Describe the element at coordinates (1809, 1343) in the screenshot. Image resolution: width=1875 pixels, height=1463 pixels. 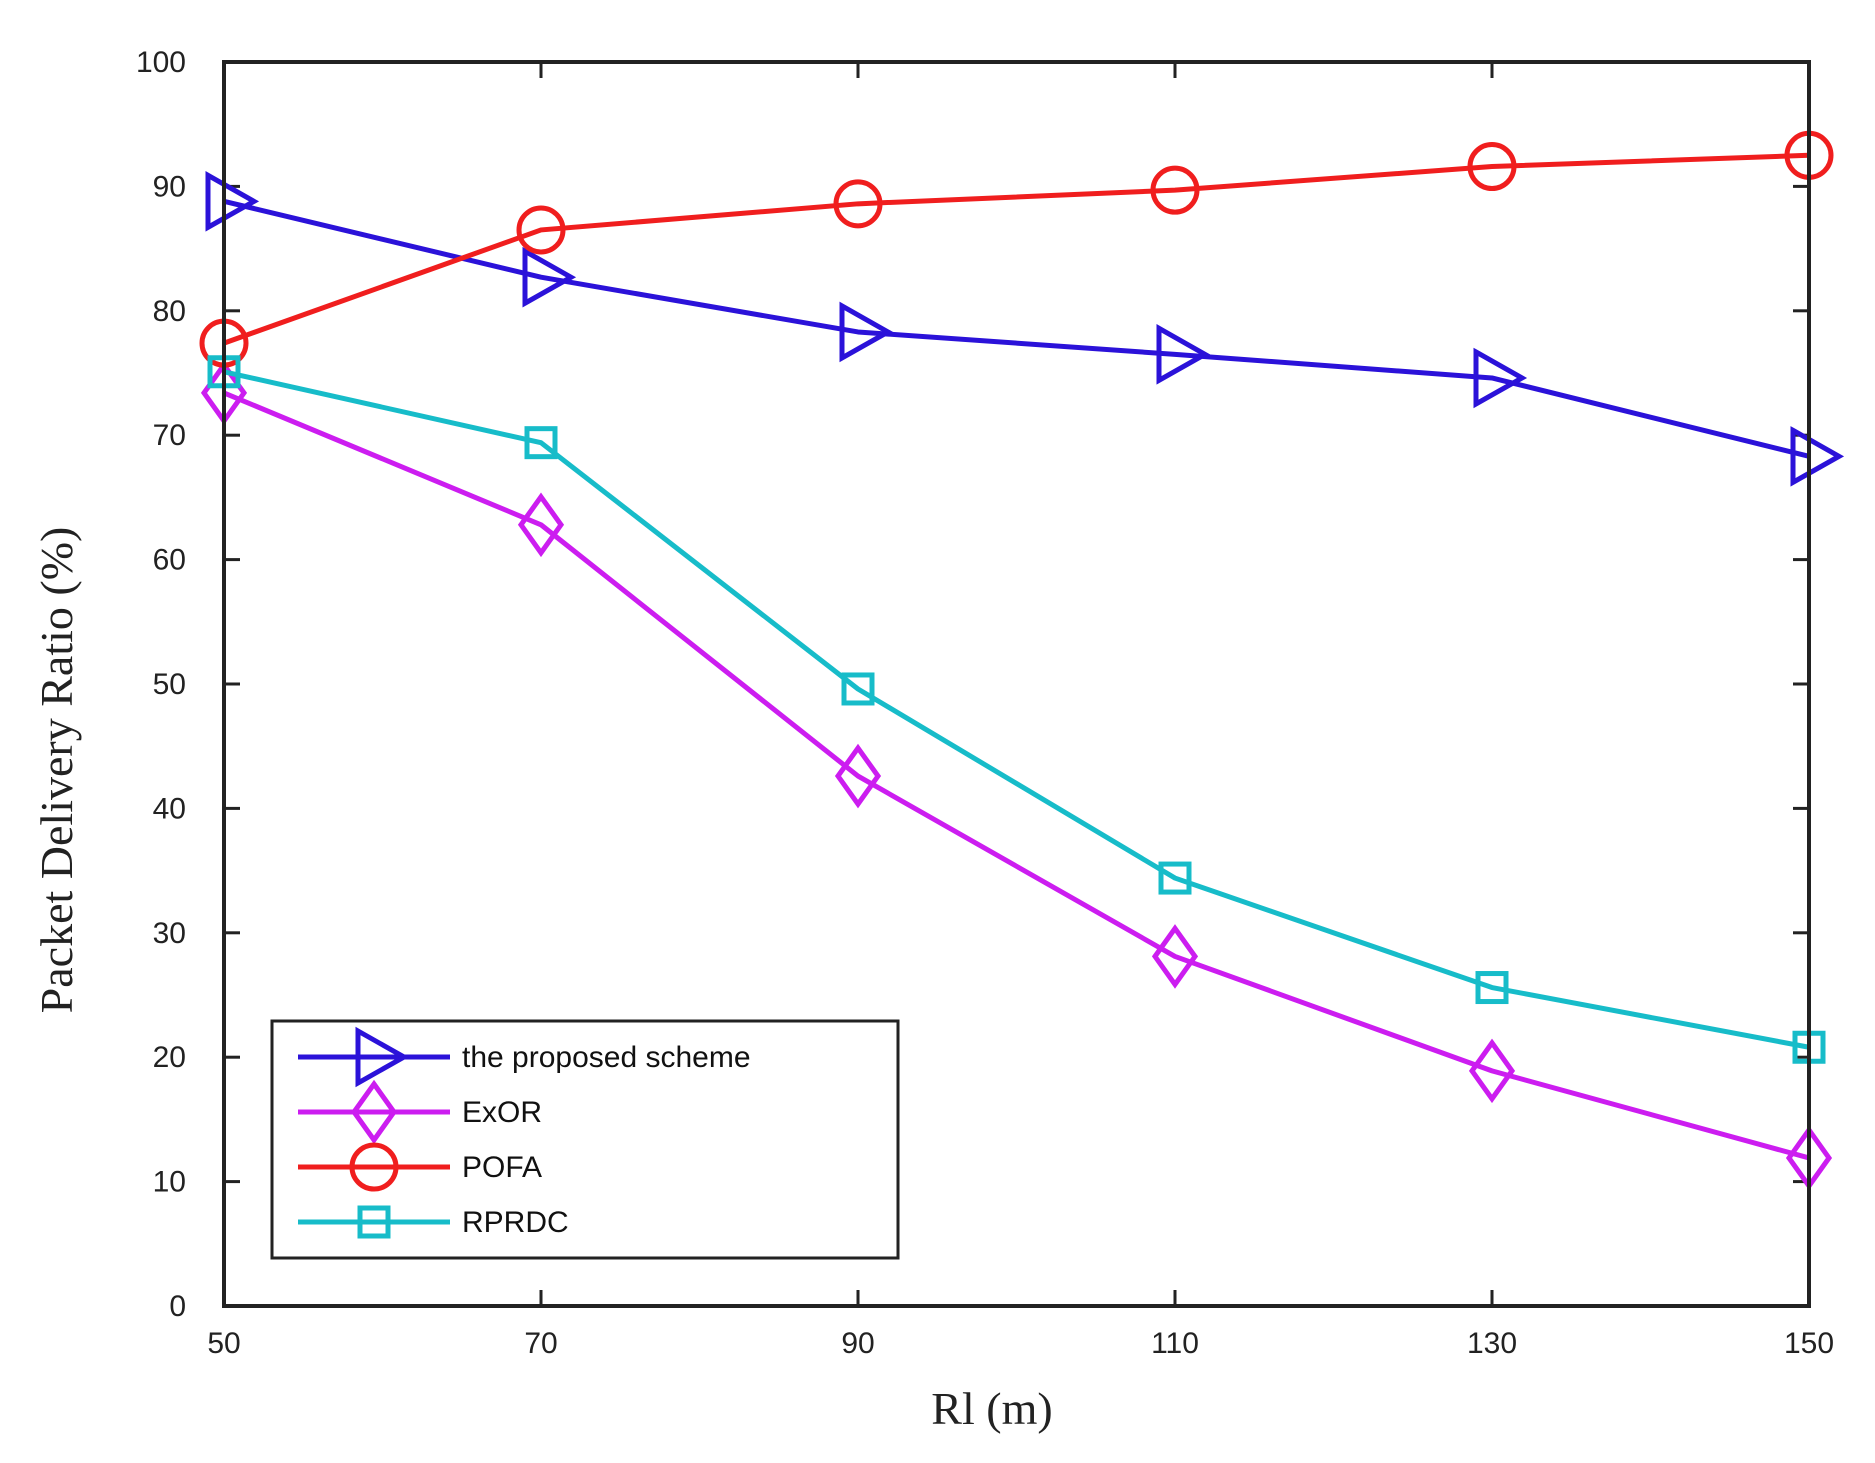
I see `x-tick-label: 150` at that location.